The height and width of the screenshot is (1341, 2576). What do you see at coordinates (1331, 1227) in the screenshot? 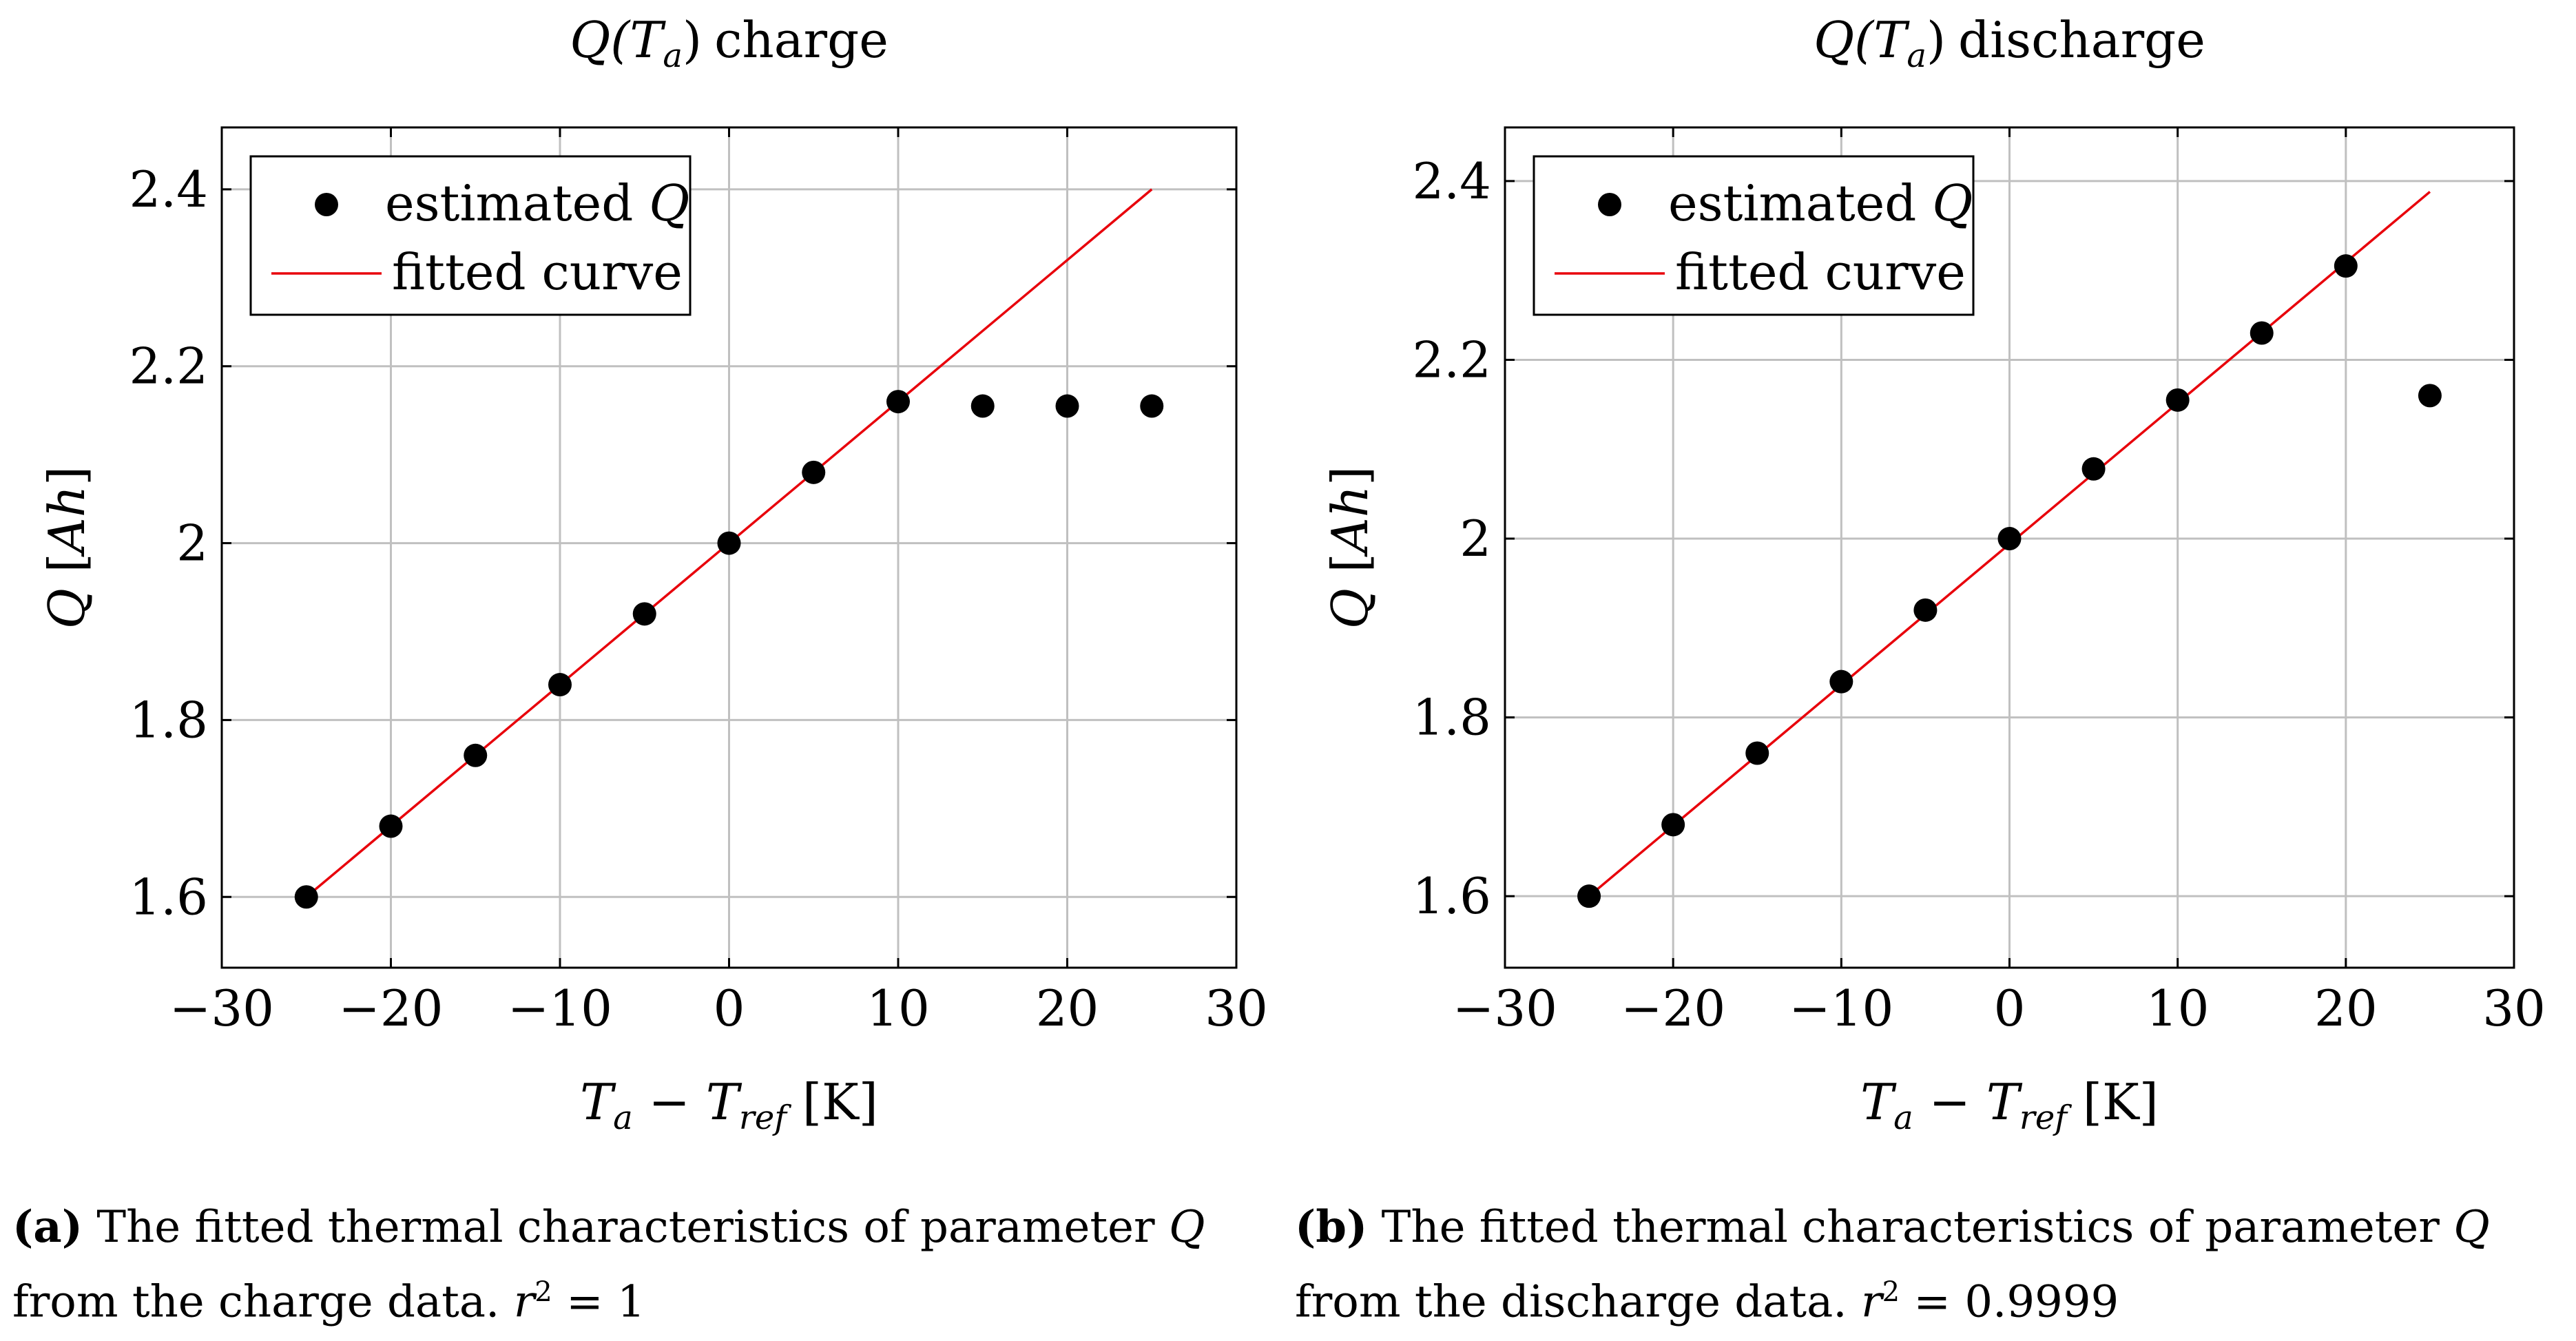
I see `caption-b-label: (b)` at bounding box center [1331, 1227].